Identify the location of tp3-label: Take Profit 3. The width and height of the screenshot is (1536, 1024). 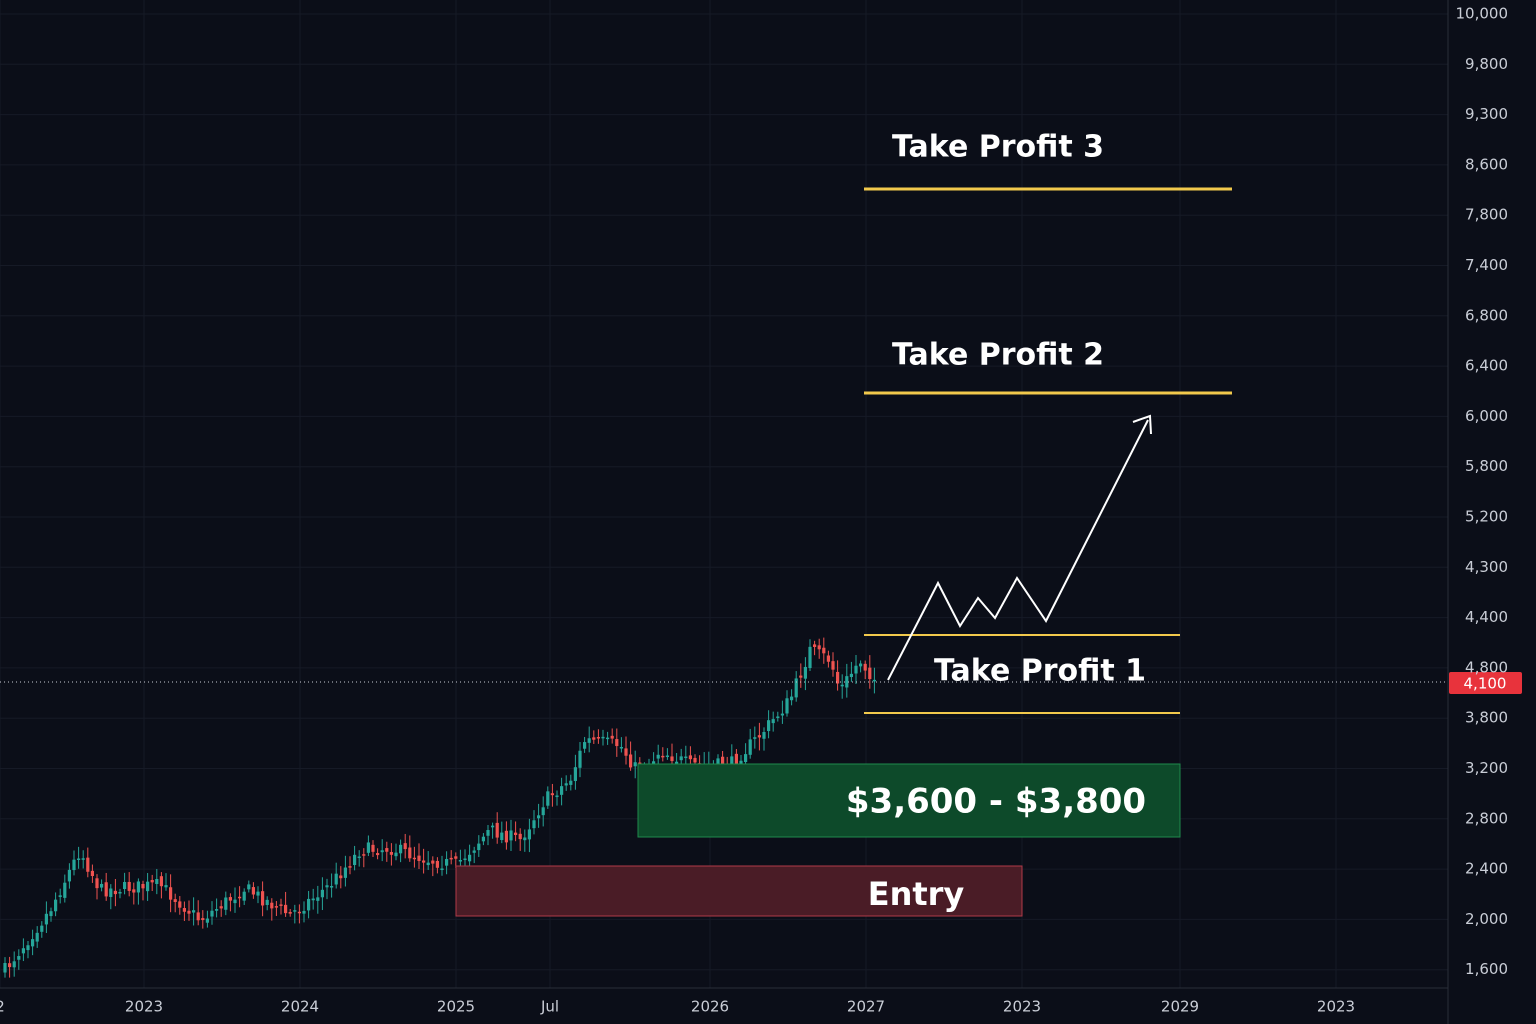
(998, 147).